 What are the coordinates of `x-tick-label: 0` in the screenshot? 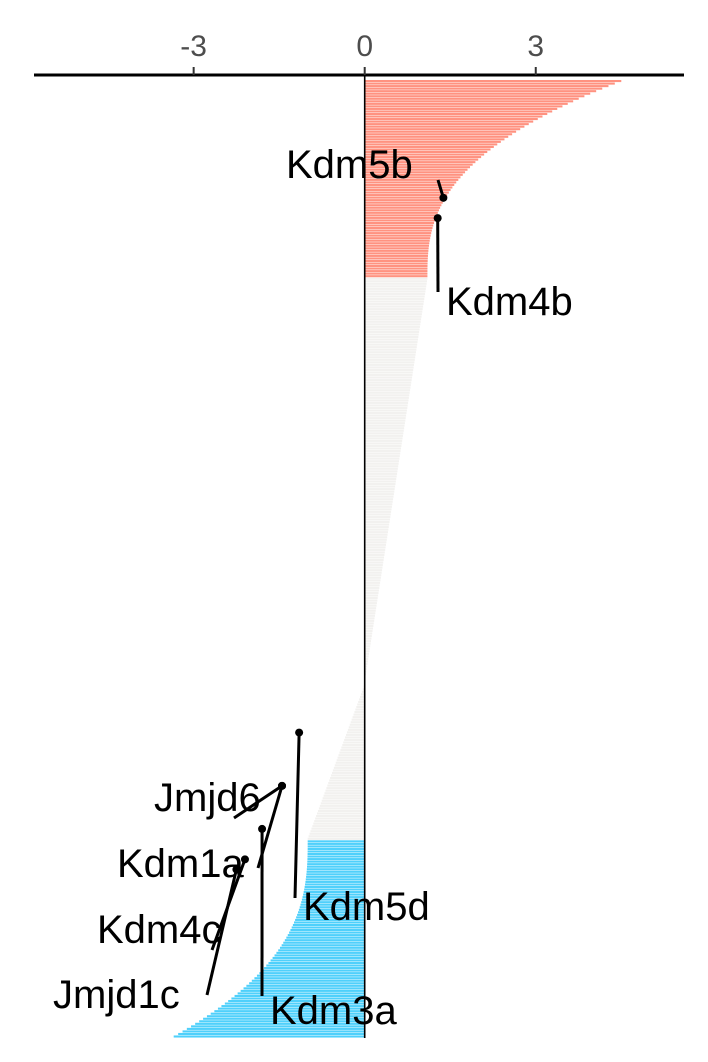 It's located at (364, 46).